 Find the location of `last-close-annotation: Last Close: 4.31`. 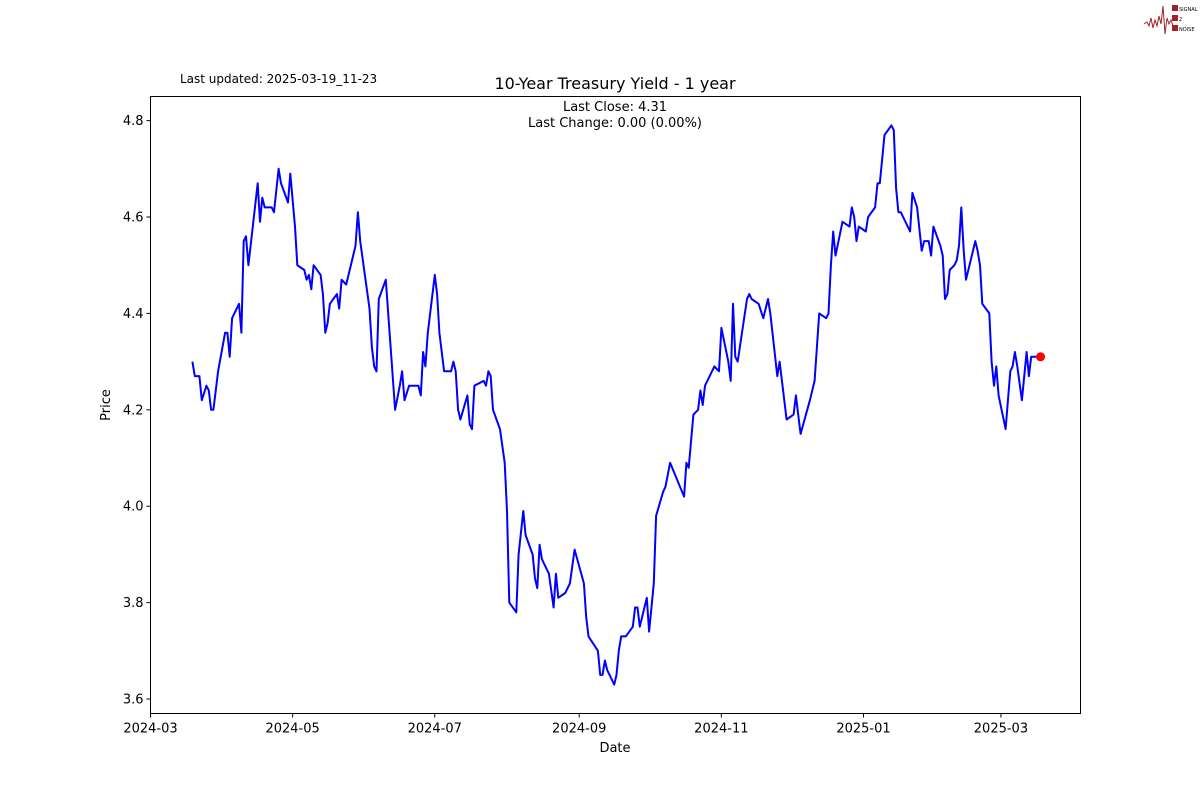

last-close-annotation: Last Close: 4.31 is located at coordinates (615, 107).